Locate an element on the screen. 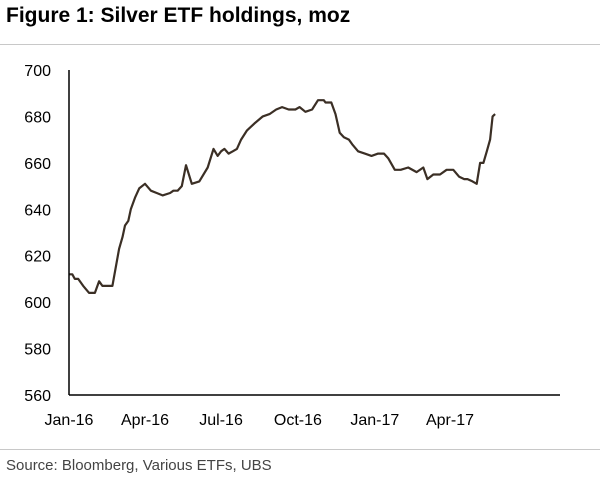 Image resolution: width=600 pixels, height=480 pixels. x-tick-label-apr-16: Apr-16 is located at coordinates (145, 420).